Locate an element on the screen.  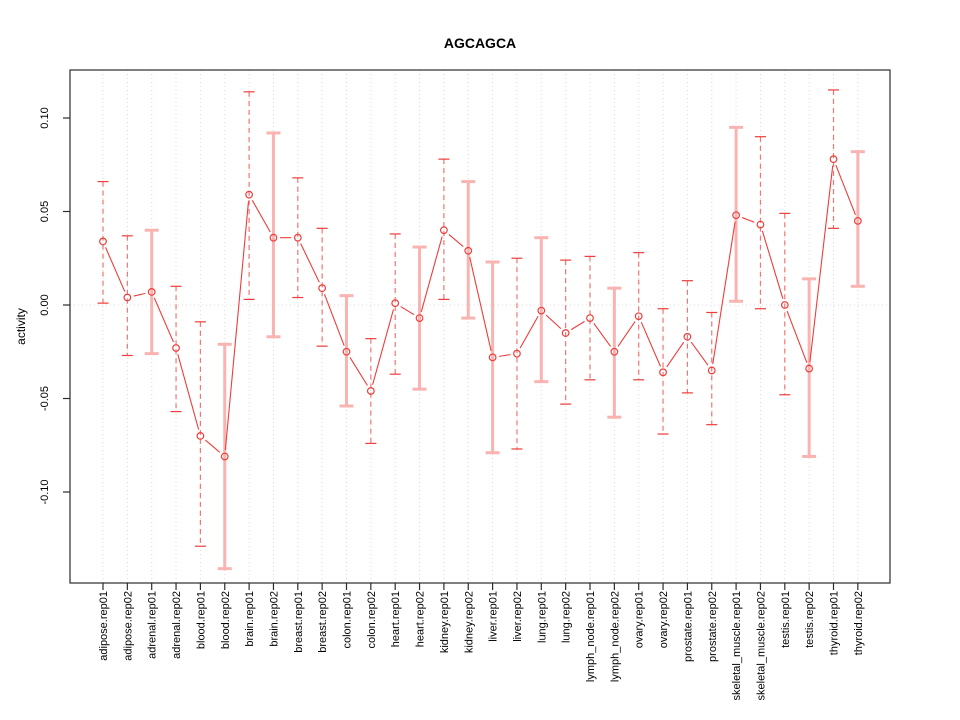
x-tick-label: thyroid.rep01 is located at coordinates (835, 623).